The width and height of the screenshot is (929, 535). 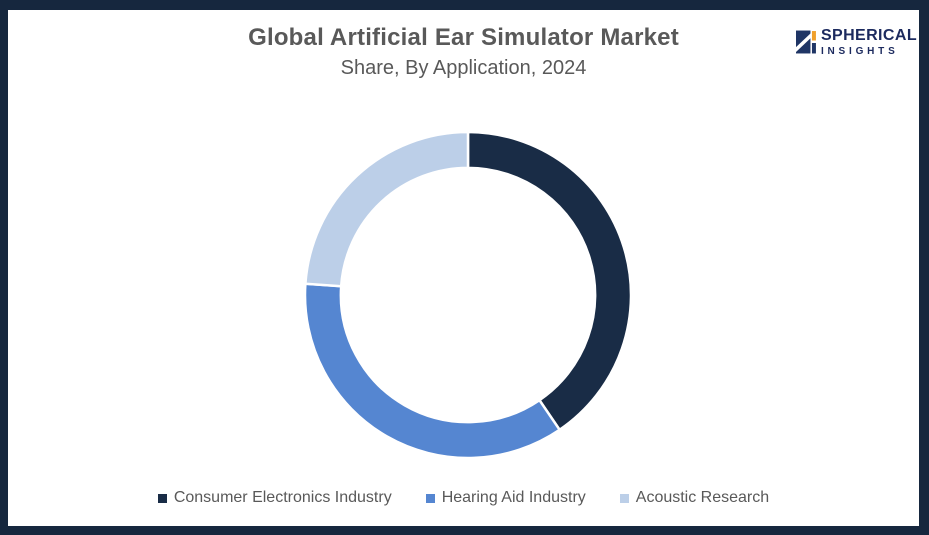 I want to click on chart-title: Global Artificial Ear Simulator Market, so click(x=463, y=37).